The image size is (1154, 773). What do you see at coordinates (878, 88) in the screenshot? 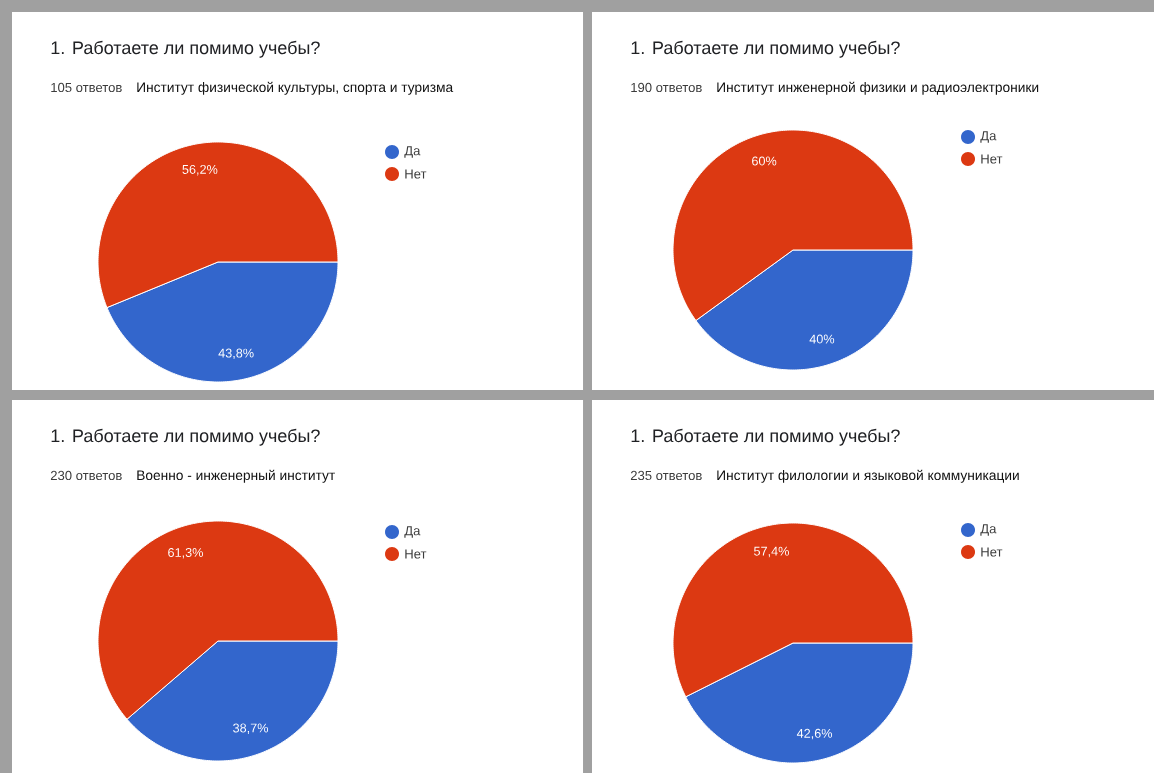
I see `text: Институт инженерной физики и радиоэлектроники` at bounding box center [878, 88].